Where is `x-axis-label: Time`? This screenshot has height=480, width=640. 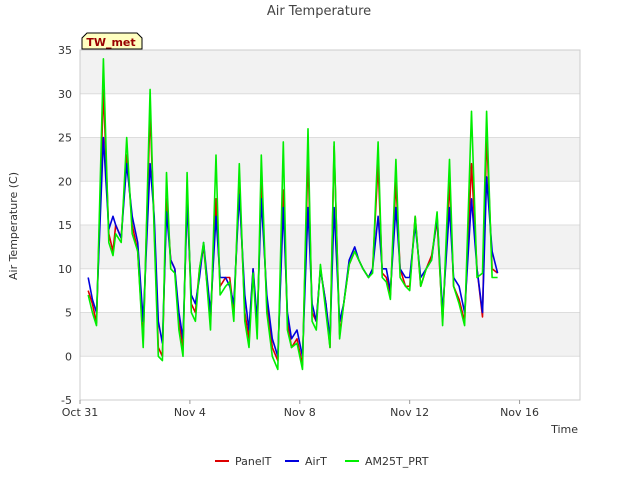 x-axis-label: Time is located at coordinates (564, 429).